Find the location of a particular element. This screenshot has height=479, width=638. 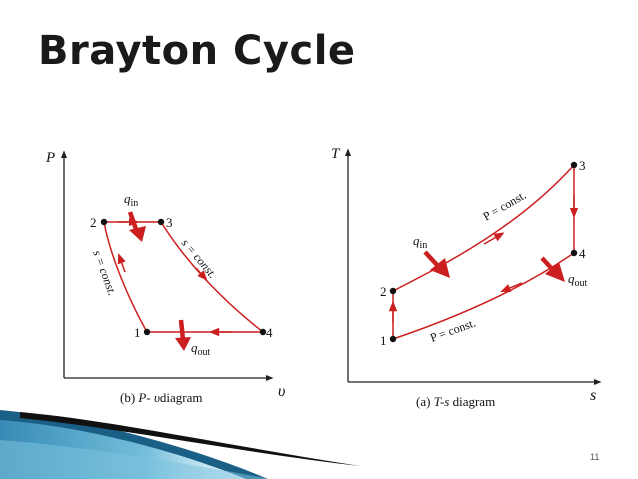

ts-x-axis-label: s is located at coordinates (593, 395).